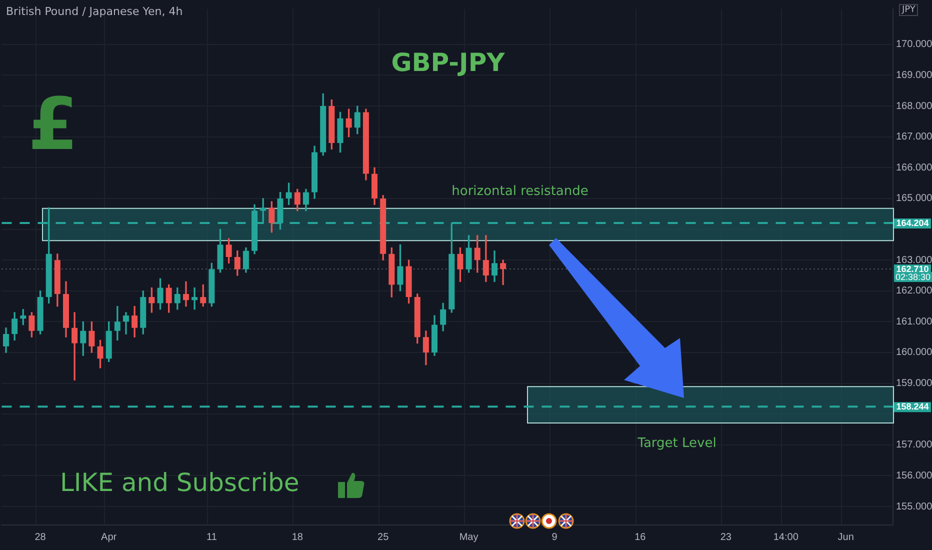 The width and height of the screenshot is (932, 550). Describe the element at coordinates (914, 291) in the screenshot. I see `y-tick-label: 162.000` at that location.